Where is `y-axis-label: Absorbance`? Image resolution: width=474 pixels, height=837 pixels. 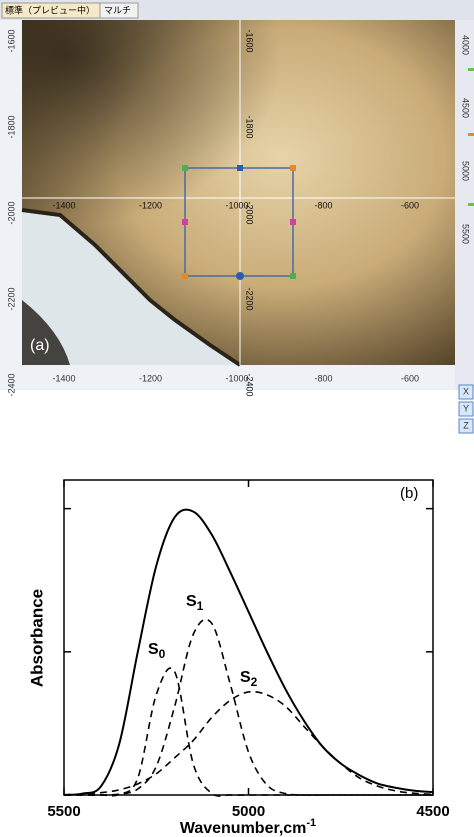 y-axis-label: Absorbance is located at coordinates (36, 638).